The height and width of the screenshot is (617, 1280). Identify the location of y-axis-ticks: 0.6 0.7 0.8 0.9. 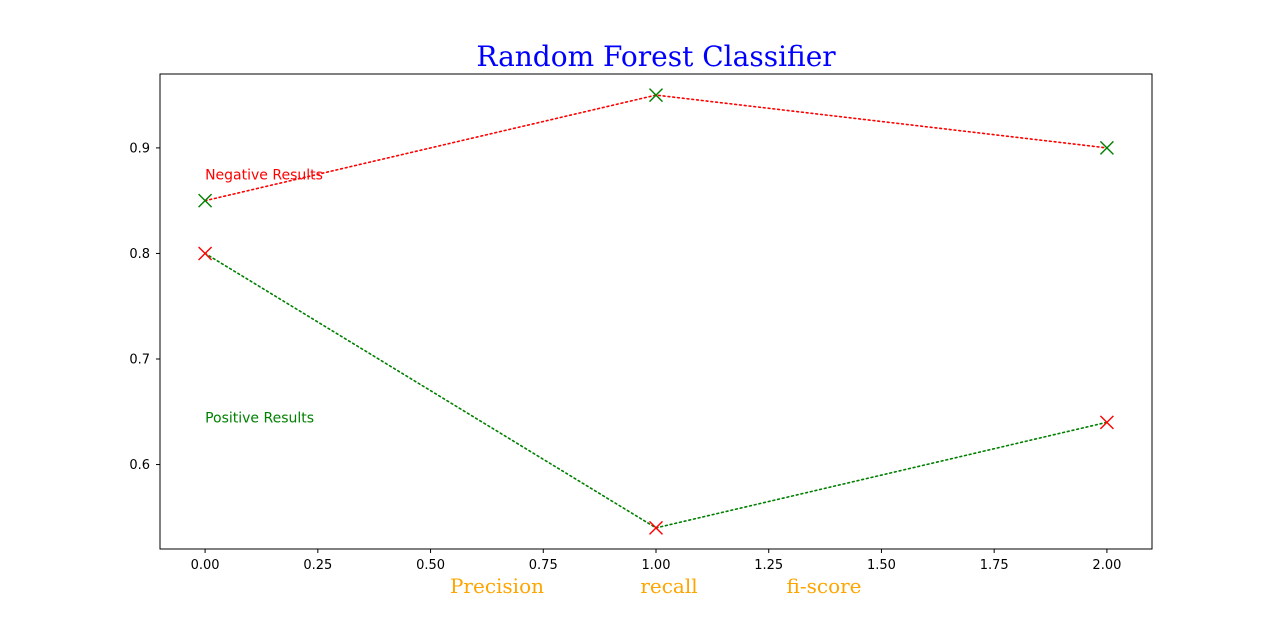
(144, 307).